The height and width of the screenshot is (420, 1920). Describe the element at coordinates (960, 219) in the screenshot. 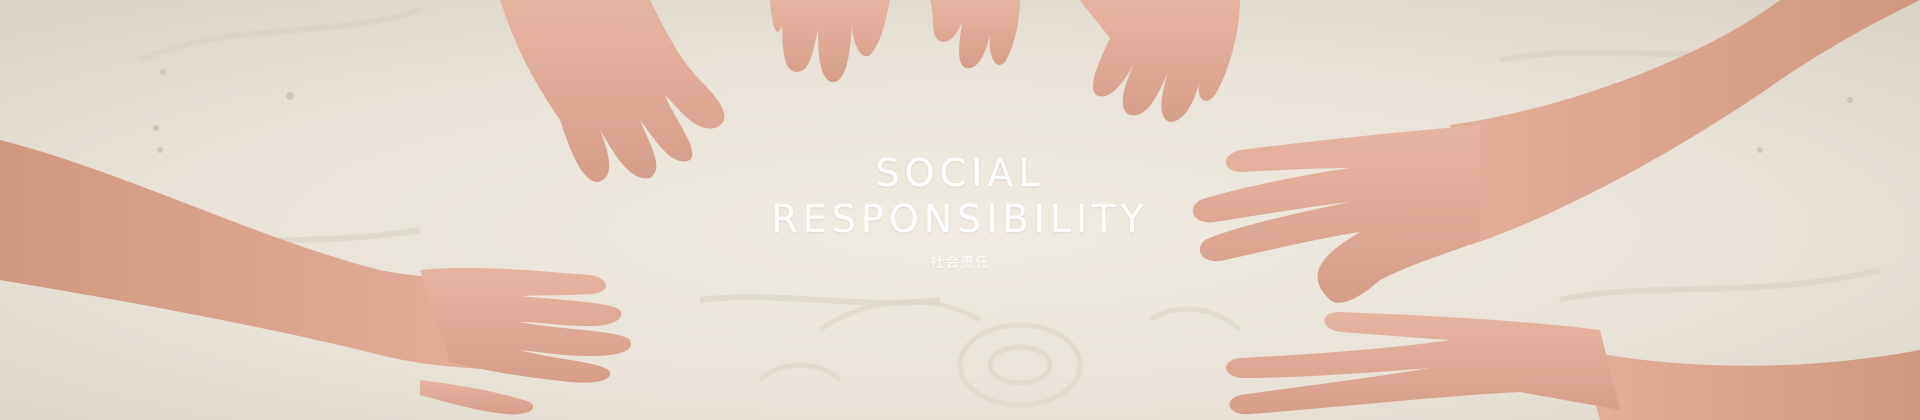

I see `title-line-responsibility: RESPONSIBILITY` at that location.